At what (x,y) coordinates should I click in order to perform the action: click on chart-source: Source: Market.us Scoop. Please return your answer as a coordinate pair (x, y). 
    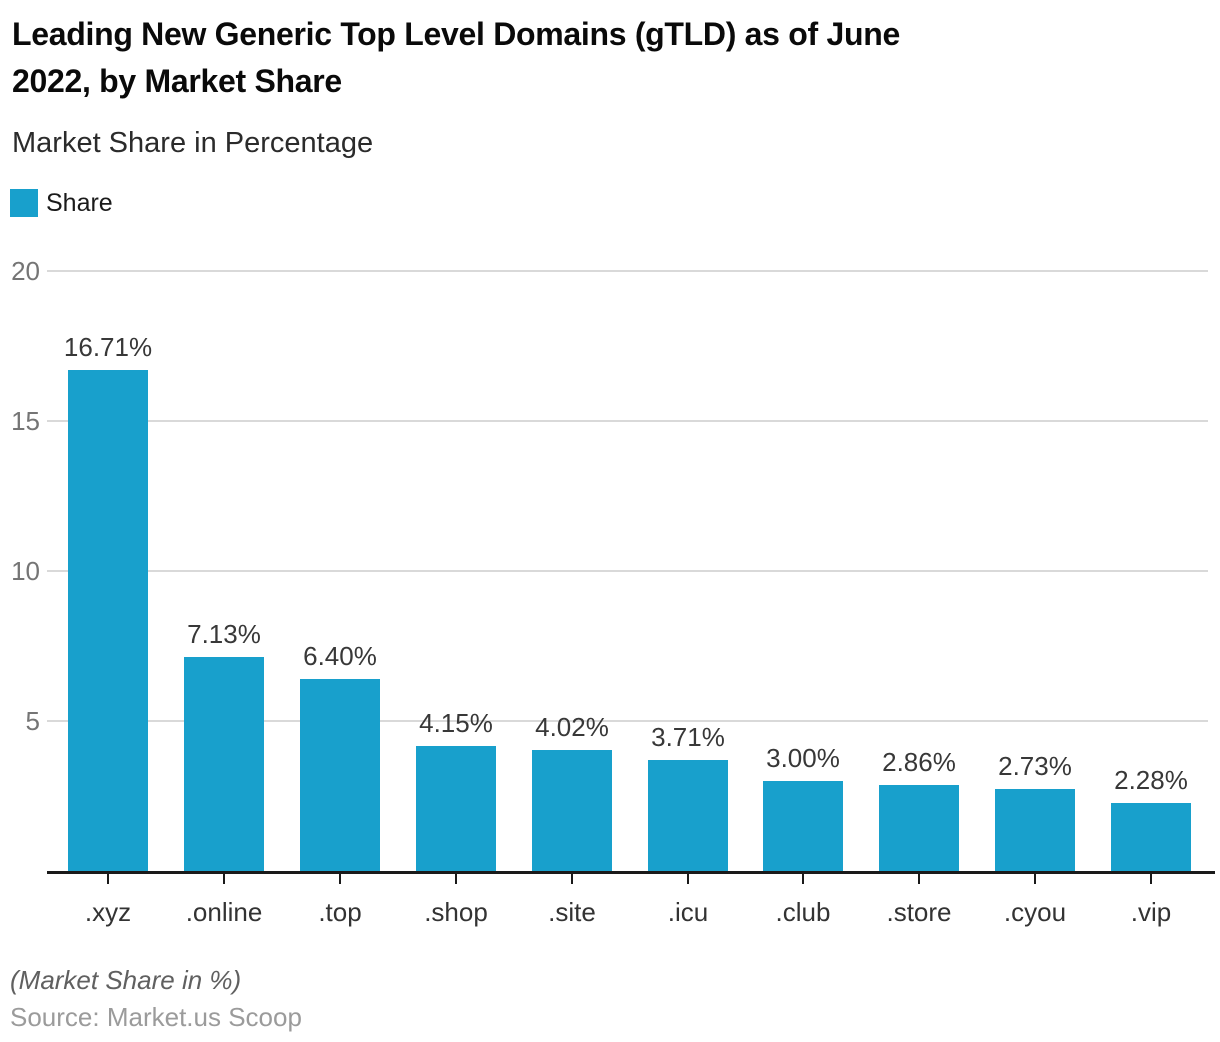
    Looking at the image, I should click on (156, 1017).